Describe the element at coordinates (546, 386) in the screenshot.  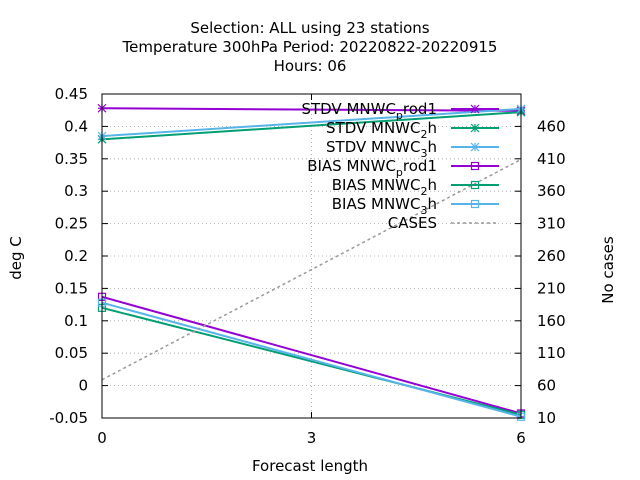
I see `y2-tick-label: 60` at that location.